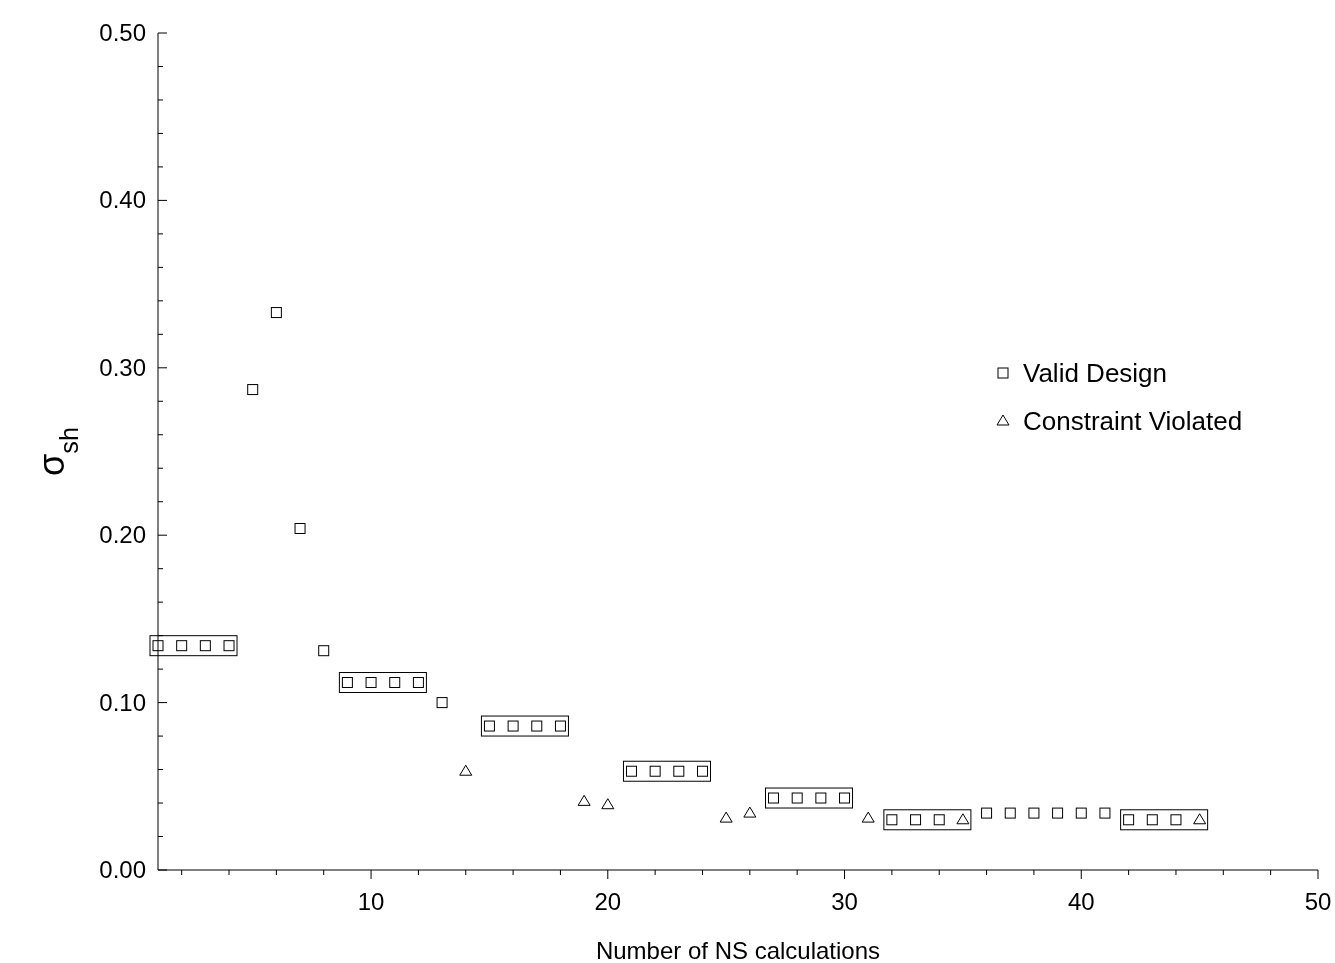  Describe the element at coordinates (738, 950) in the screenshot. I see `x-axis-title: Number of NS calculations` at that location.